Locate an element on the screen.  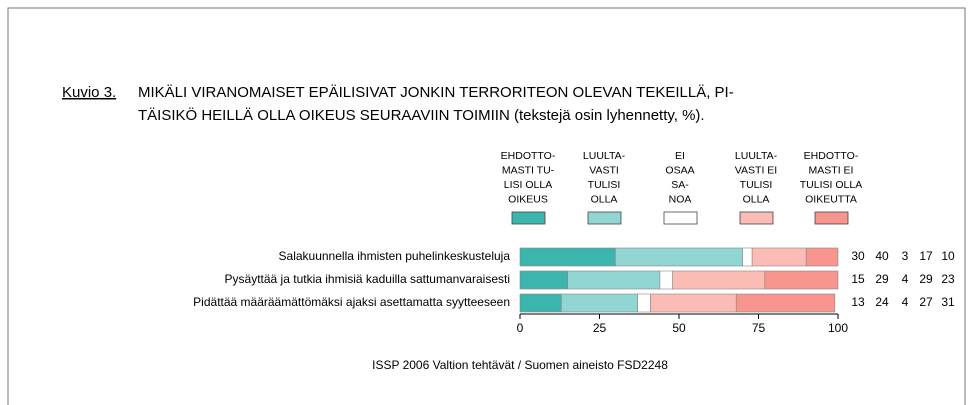
value-label: 30 is located at coordinates (858, 256).